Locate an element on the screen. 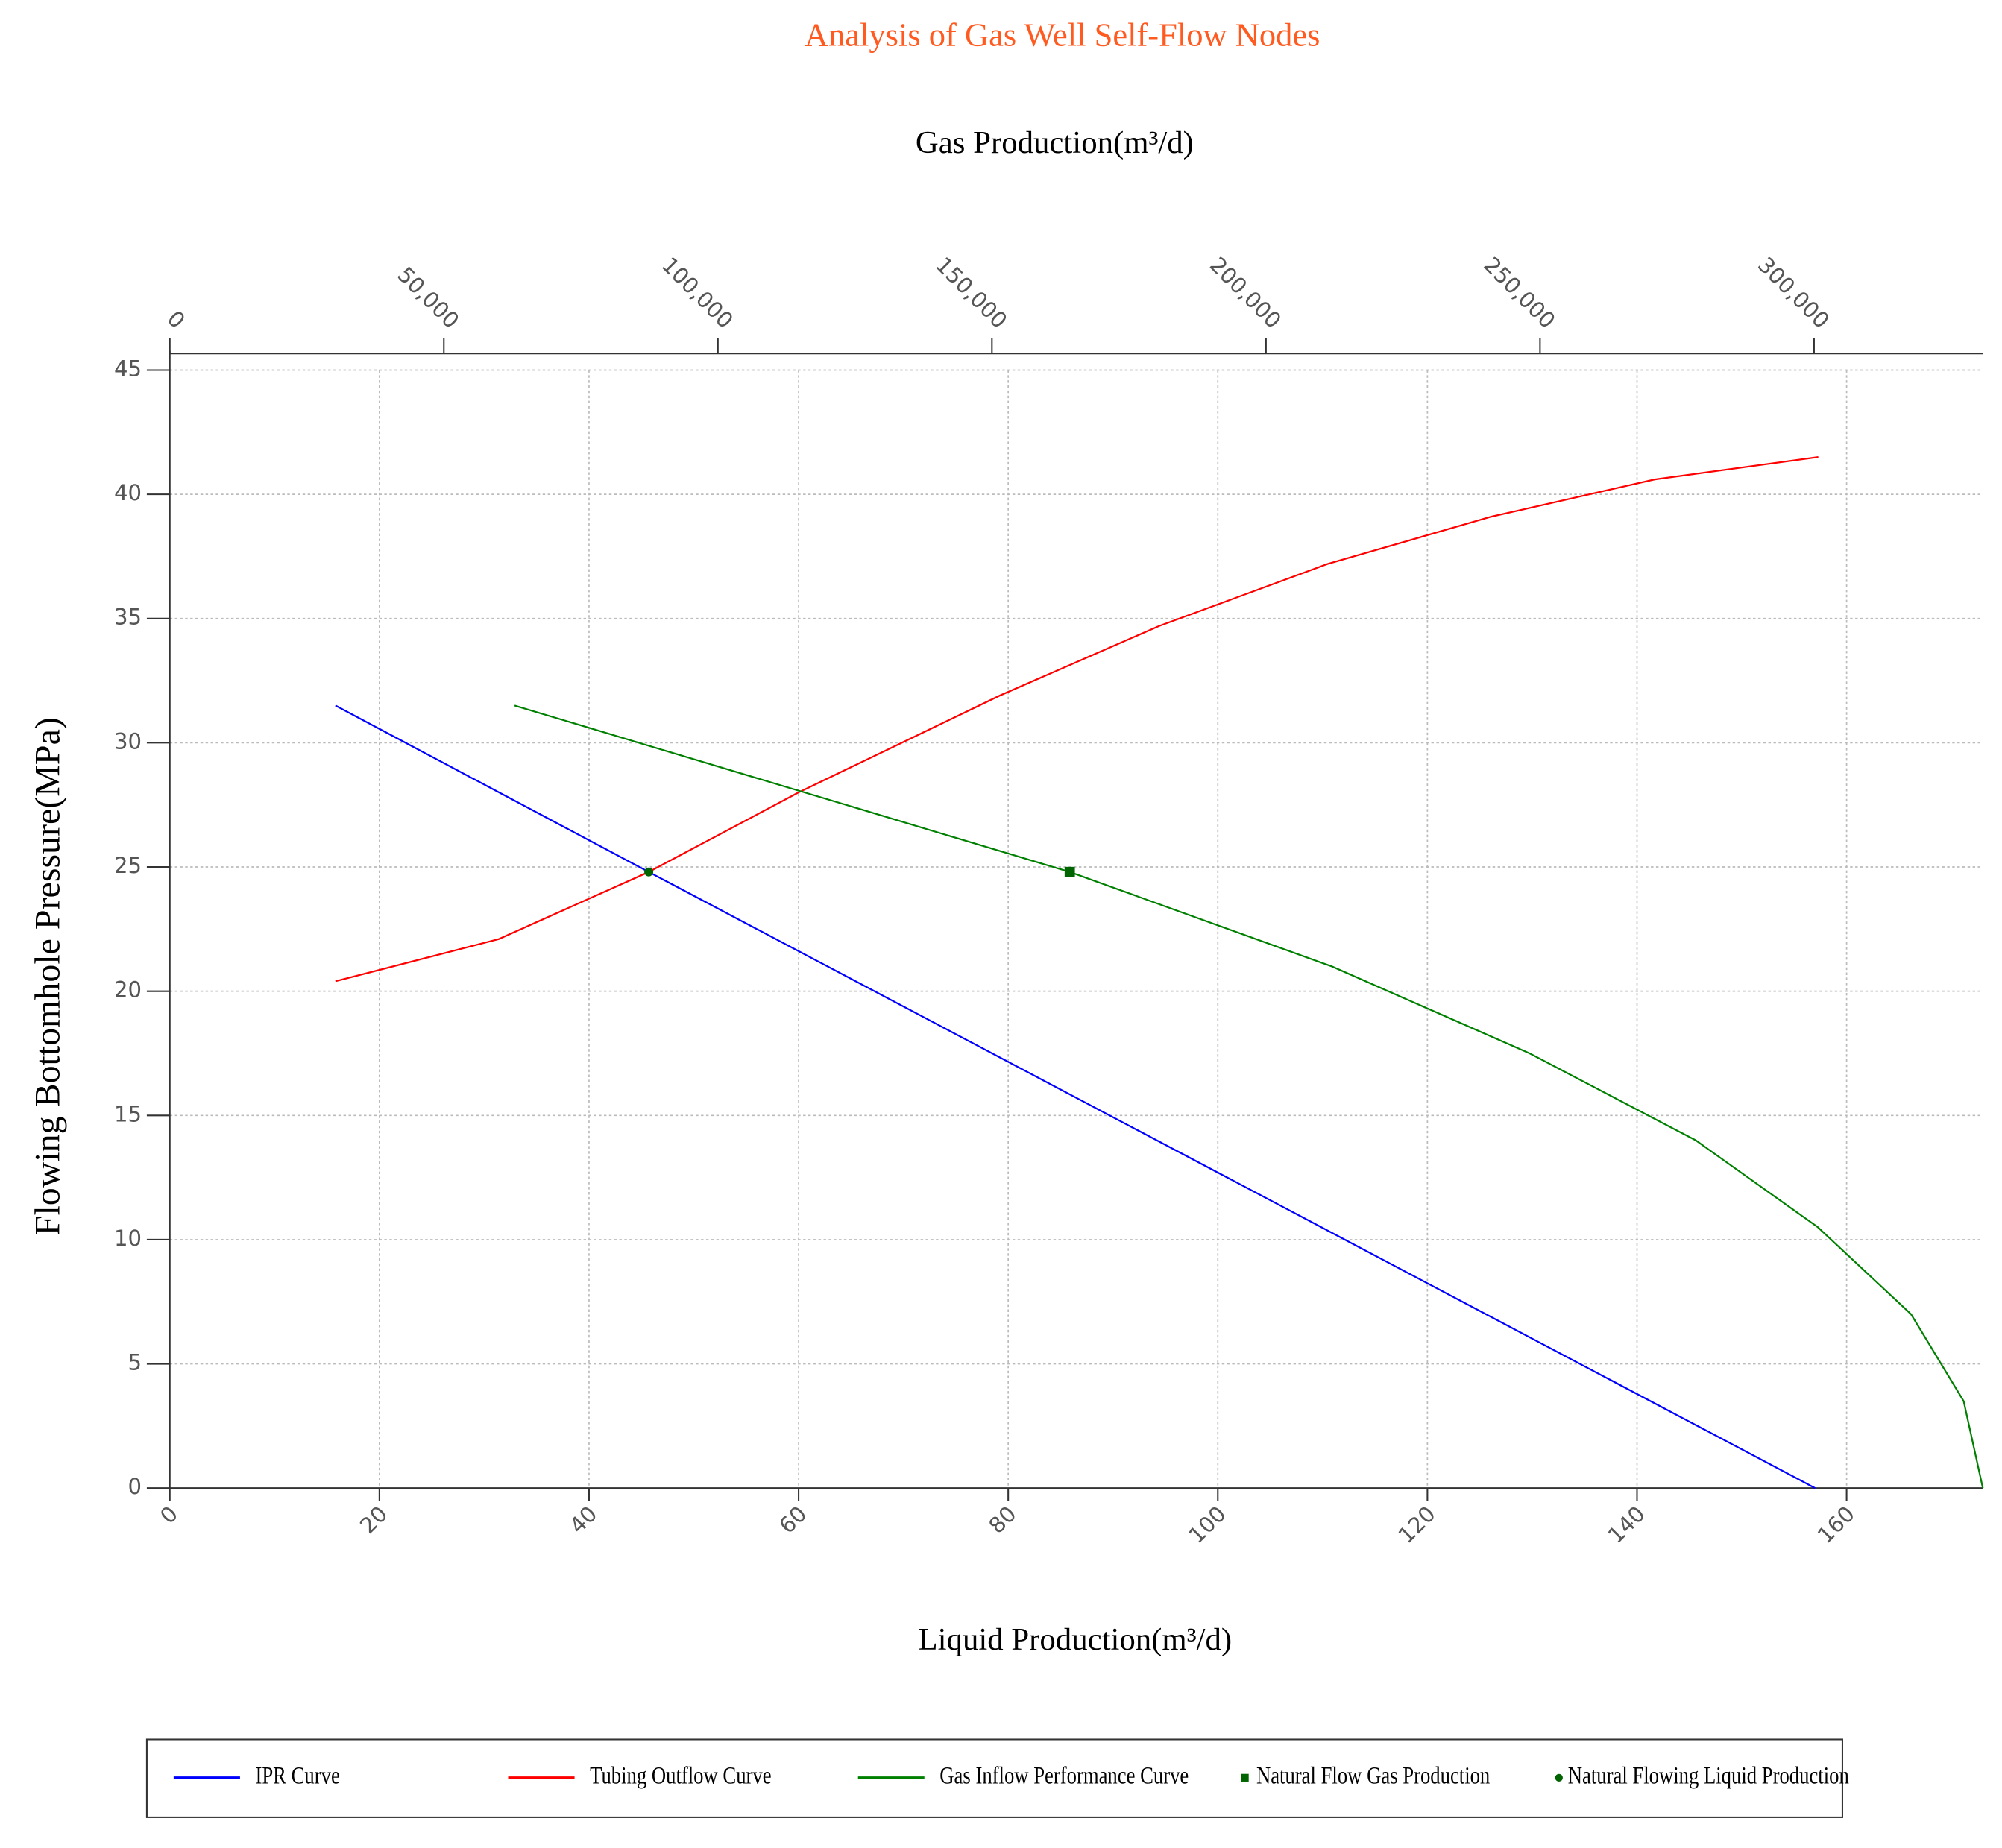  x-tick-label: 20 is located at coordinates (373, 1520).